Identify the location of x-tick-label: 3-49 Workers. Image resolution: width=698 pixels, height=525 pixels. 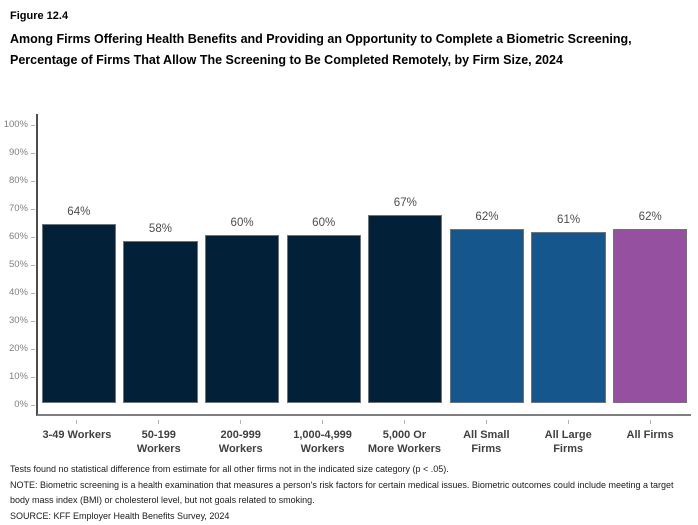
(77, 435).